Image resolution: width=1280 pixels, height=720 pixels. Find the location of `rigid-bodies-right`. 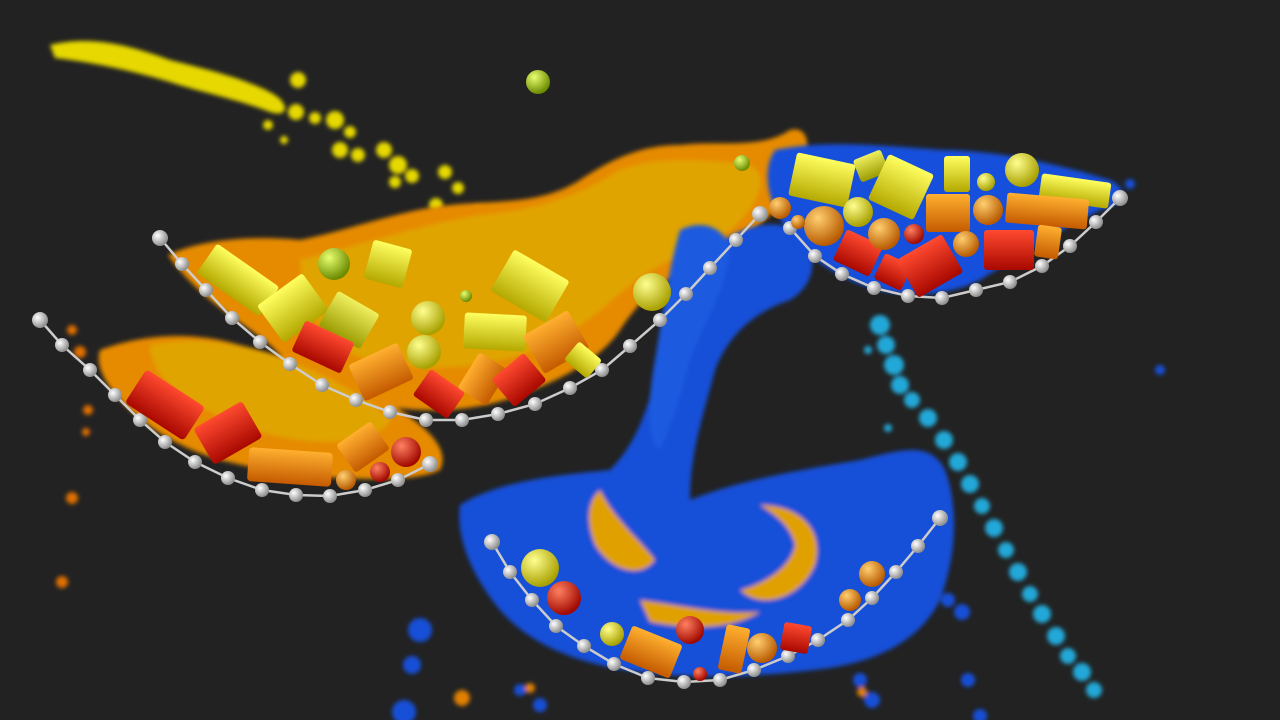

rigid-bodies-right is located at coordinates (940, 223).